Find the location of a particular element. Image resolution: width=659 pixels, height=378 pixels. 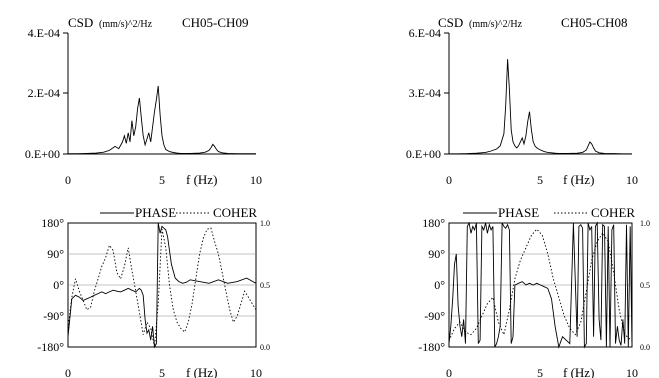

phase-xlabel-left: f (Hz) is located at coordinates (201, 371).